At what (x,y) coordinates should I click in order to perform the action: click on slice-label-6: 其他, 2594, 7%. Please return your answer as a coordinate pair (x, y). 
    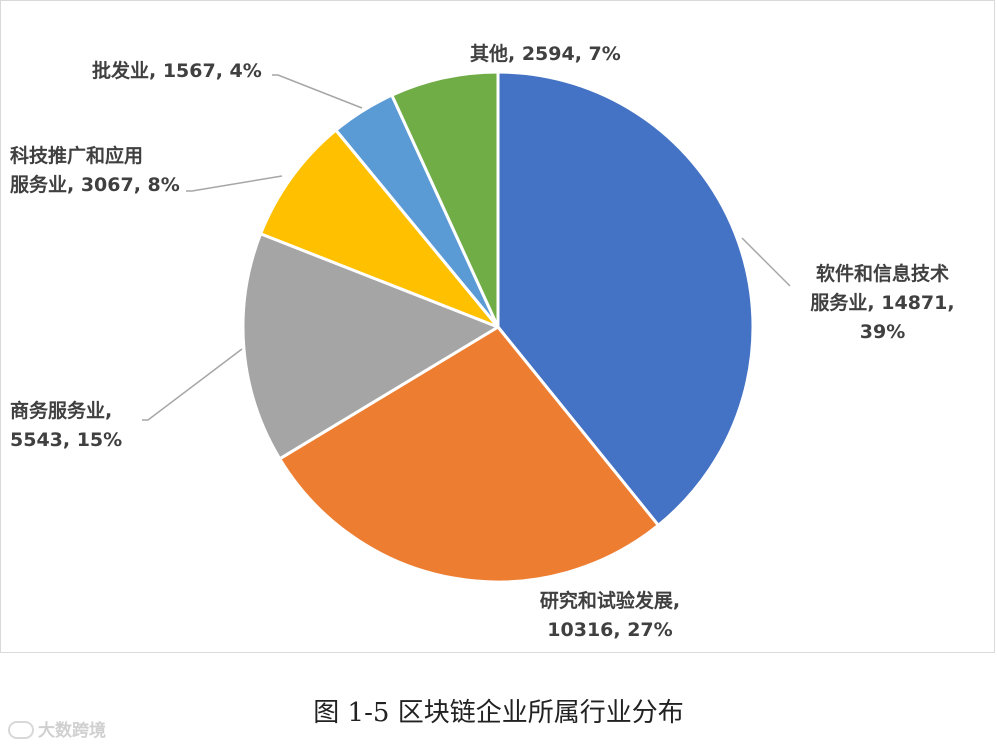
    Looking at the image, I should click on (555, 54).